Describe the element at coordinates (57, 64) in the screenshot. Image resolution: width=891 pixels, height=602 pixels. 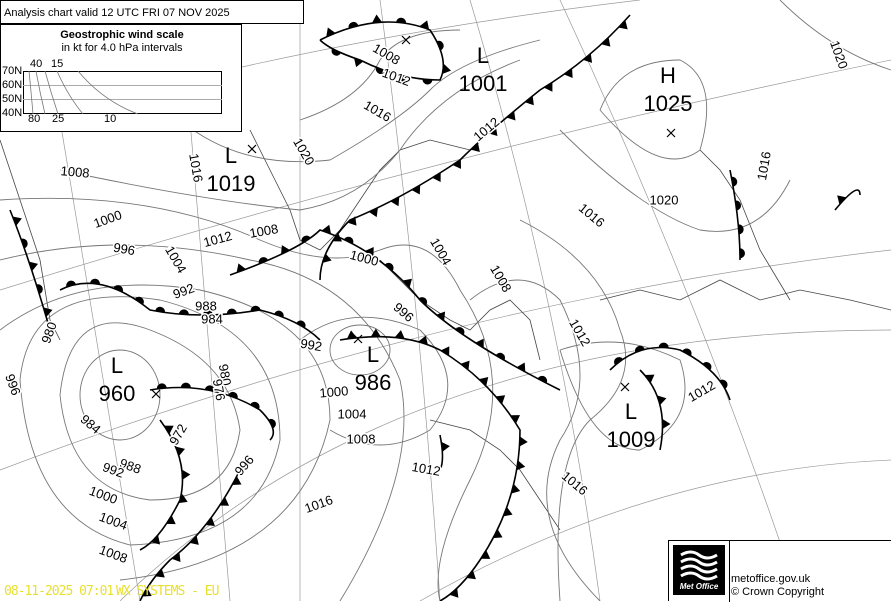
I see `wind-scale-tick: 15` at that location.